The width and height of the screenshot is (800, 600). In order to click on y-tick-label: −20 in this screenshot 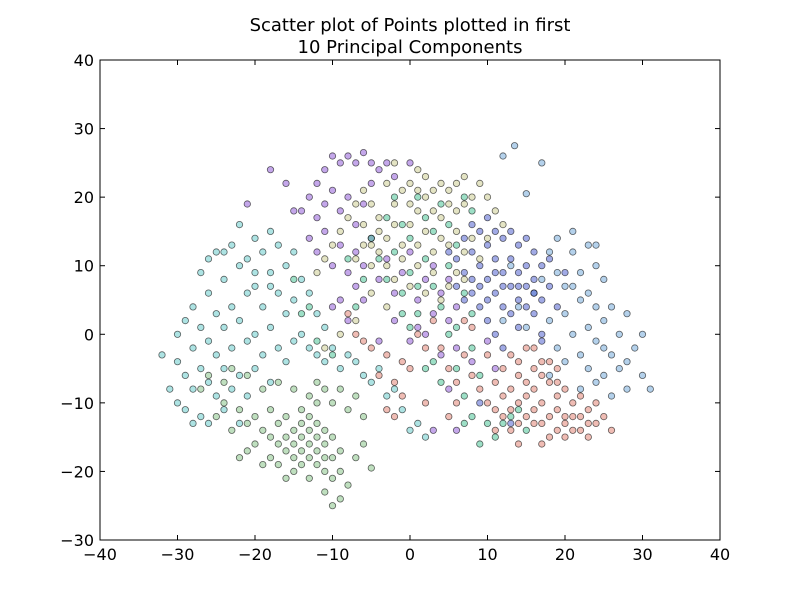, I will do `click(77, 471)`.